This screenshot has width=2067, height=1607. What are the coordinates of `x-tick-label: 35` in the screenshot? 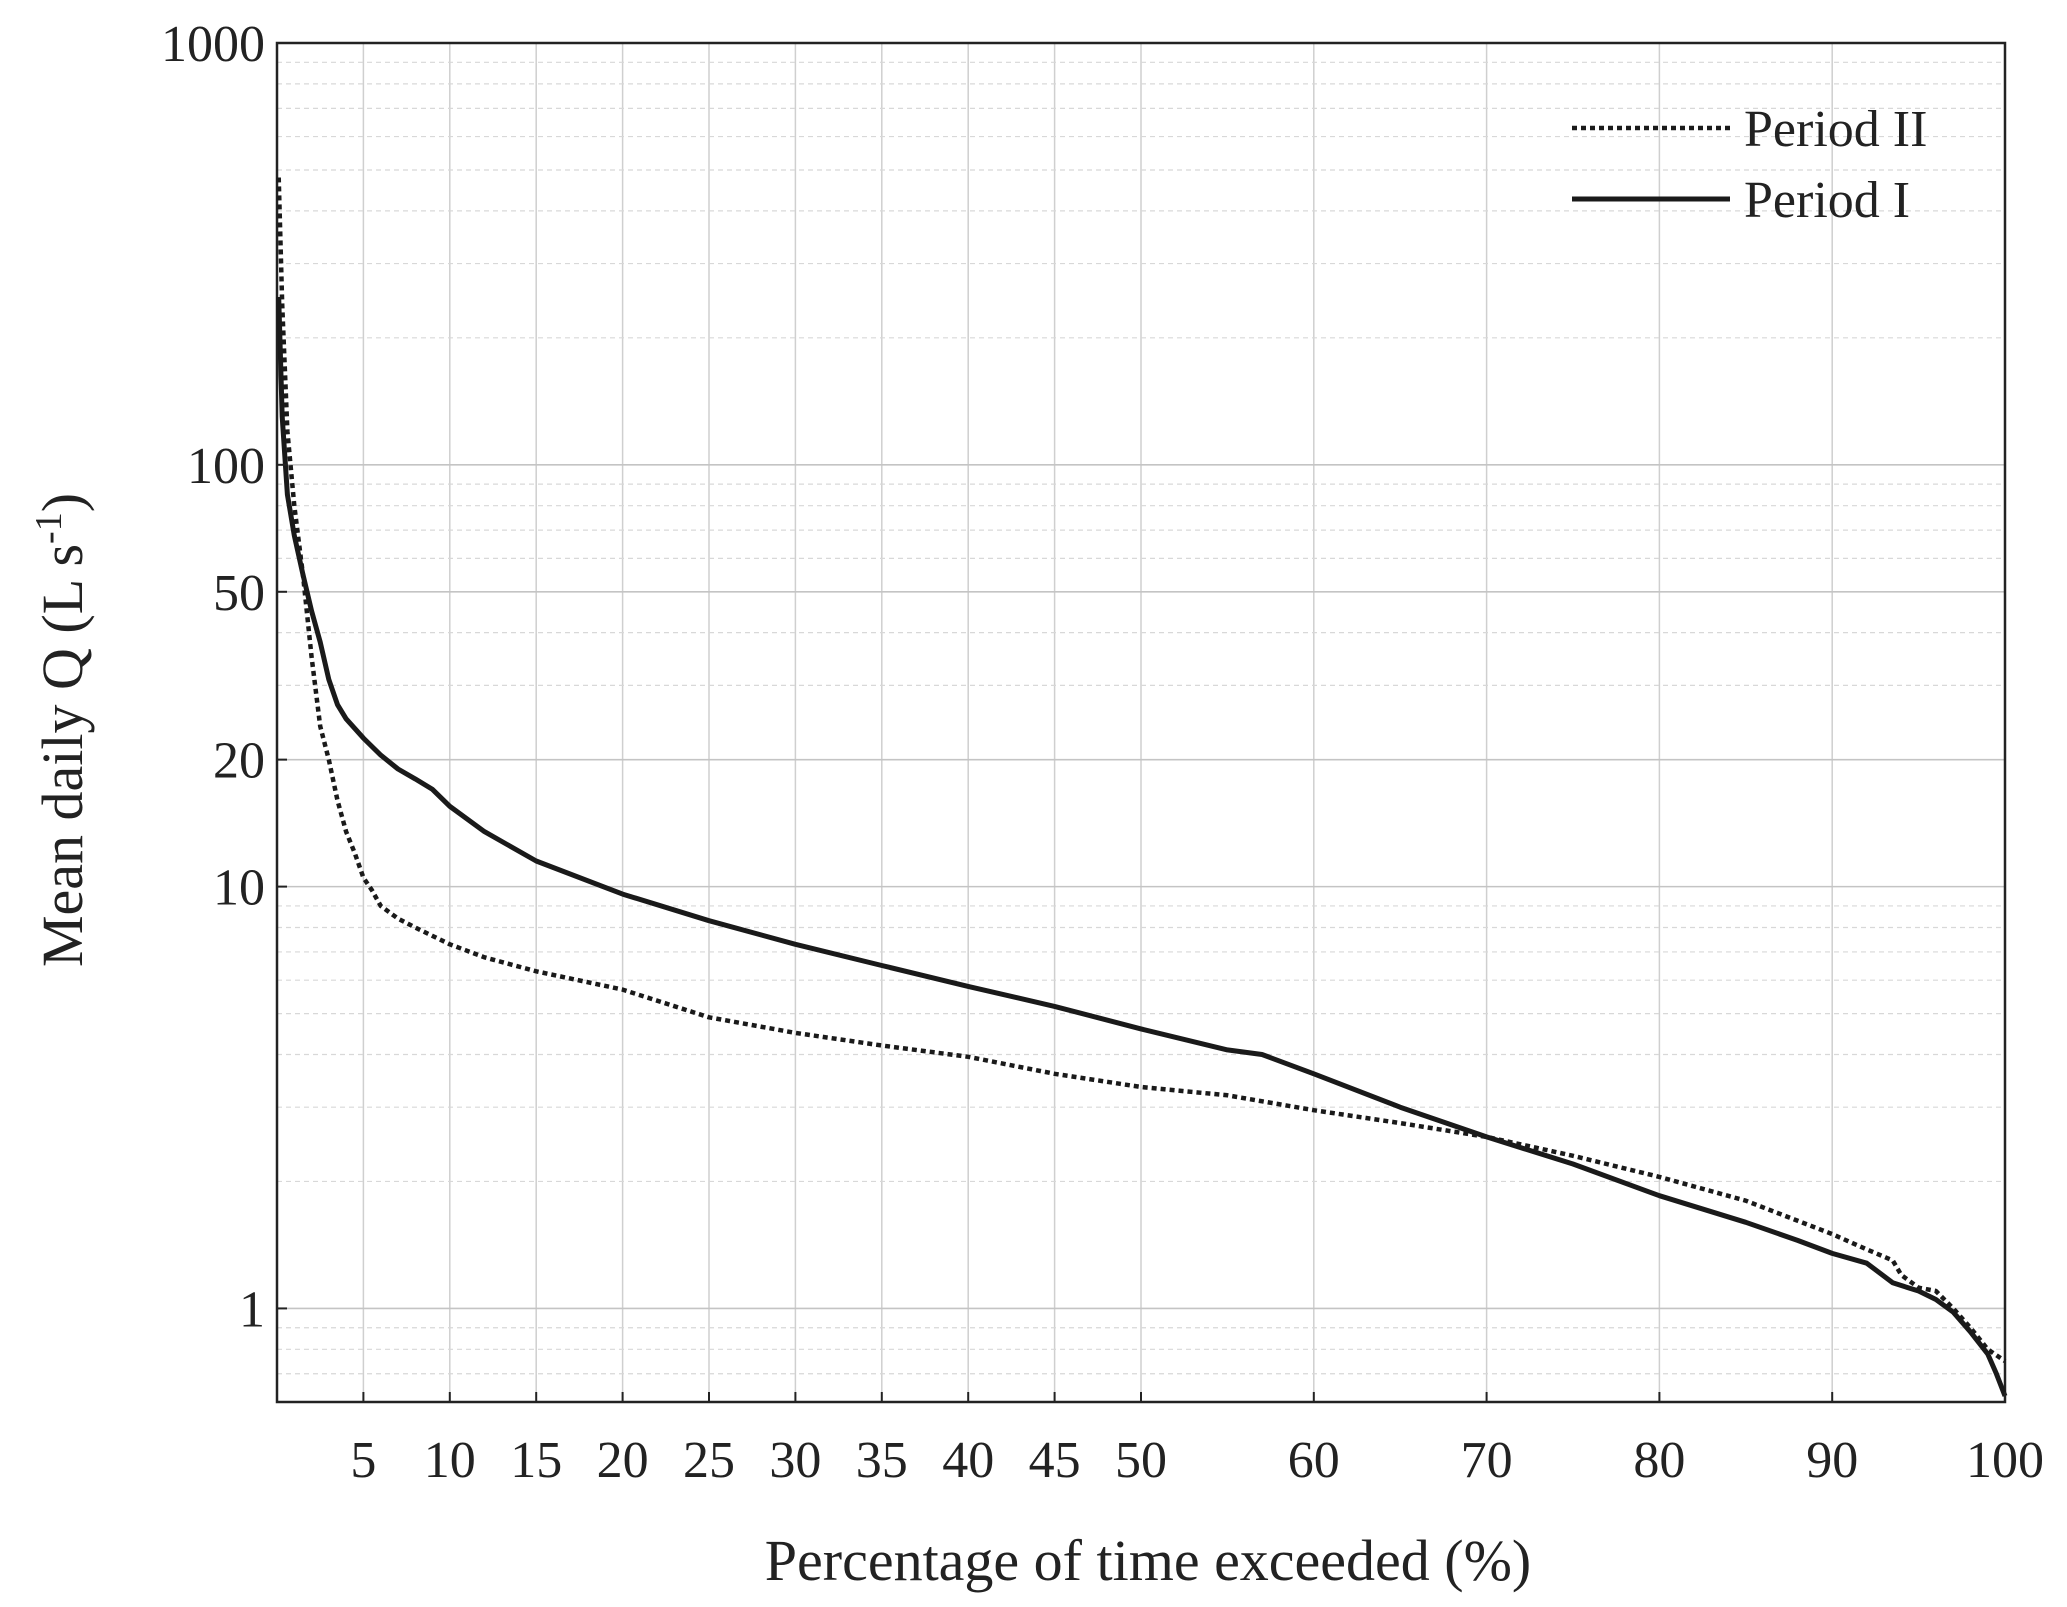 It's located at (882, 1460).